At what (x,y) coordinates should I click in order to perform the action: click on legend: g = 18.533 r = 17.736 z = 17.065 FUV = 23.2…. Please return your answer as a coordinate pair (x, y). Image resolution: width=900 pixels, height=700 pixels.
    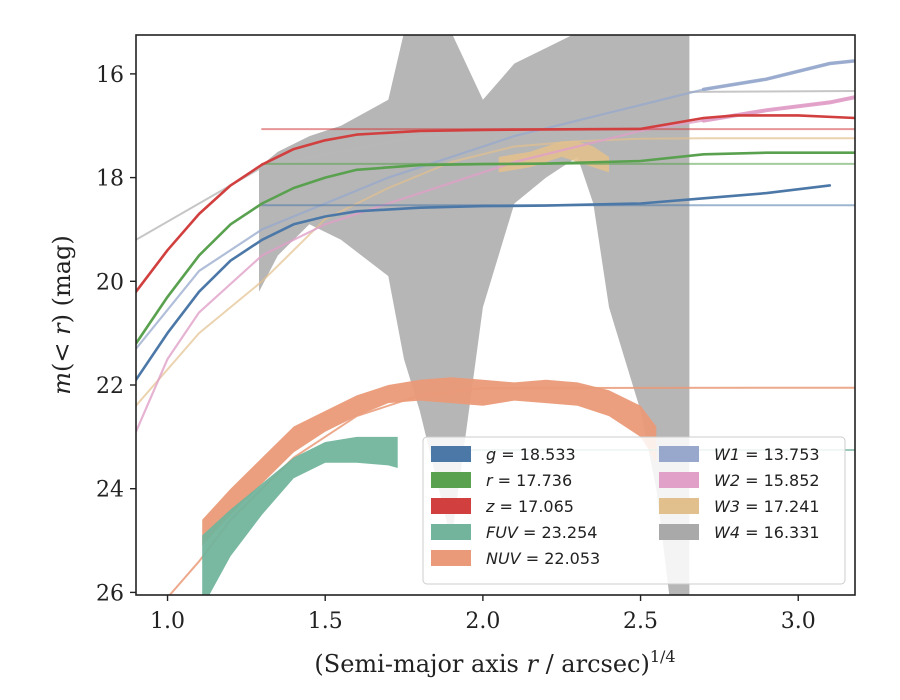
    Looking at the image, I should click on (634, 510).